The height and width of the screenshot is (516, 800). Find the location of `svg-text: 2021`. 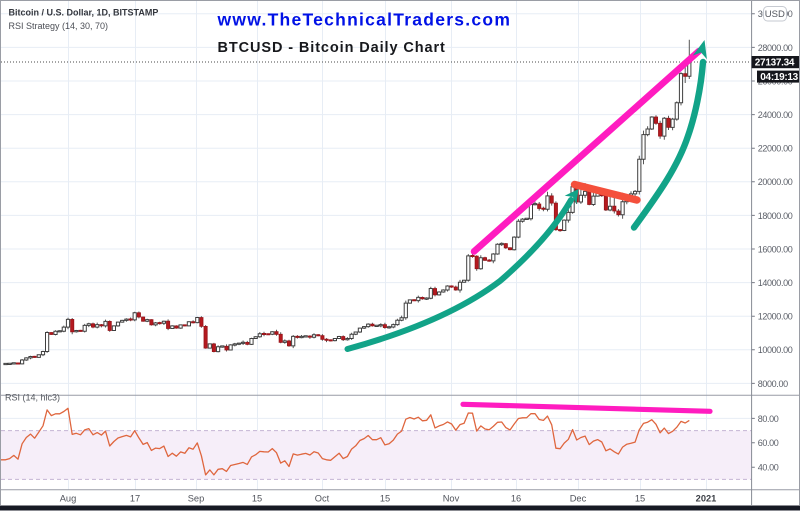

svg-text: 2021 is located at coordinates (706, 499).